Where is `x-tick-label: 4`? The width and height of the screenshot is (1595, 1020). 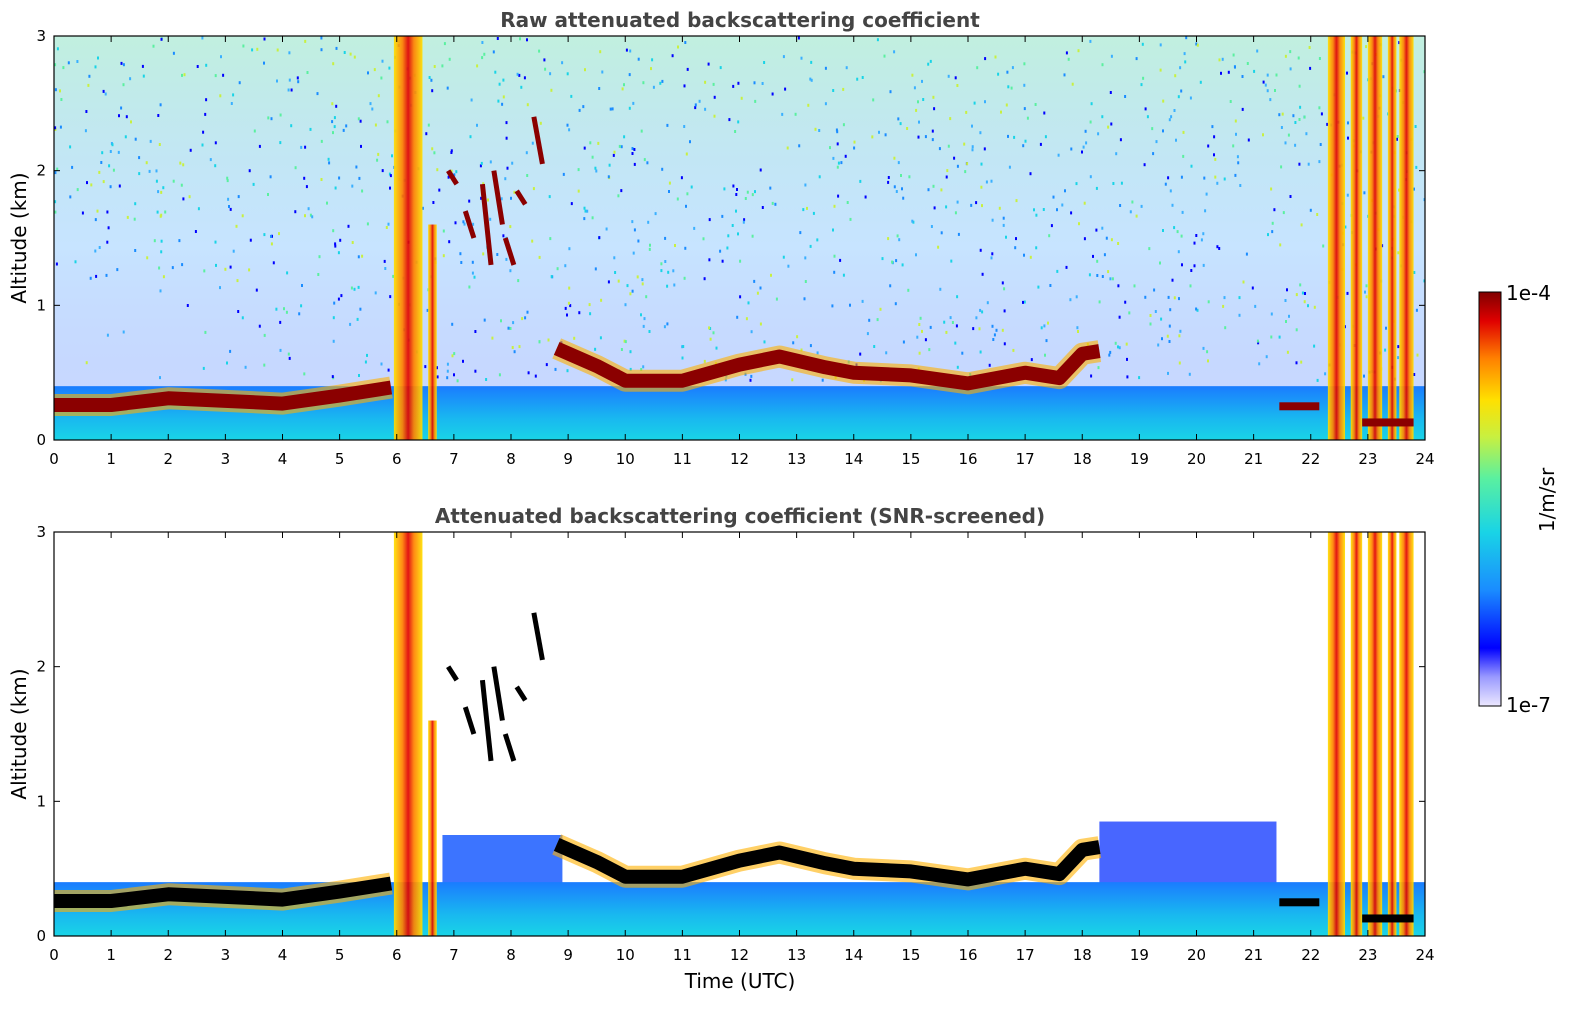
x-tick-label: 4 is located at coordinates (283, 955).